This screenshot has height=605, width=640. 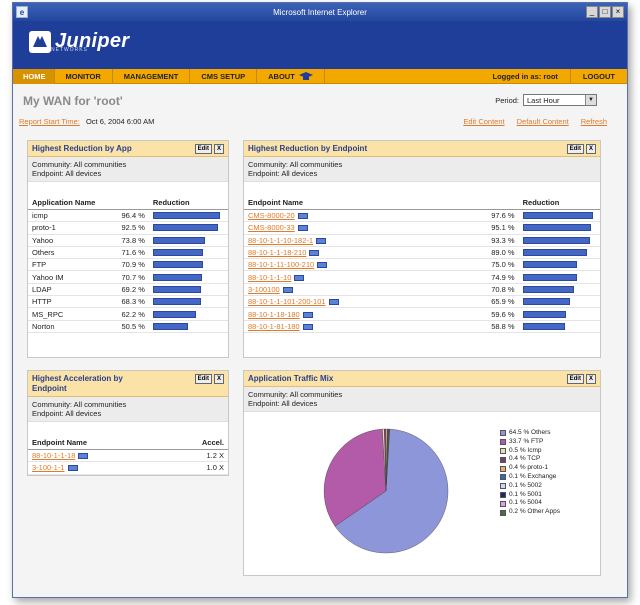 I want to click on table-row: FTP 70.9 %, so click(x=128, y=265).